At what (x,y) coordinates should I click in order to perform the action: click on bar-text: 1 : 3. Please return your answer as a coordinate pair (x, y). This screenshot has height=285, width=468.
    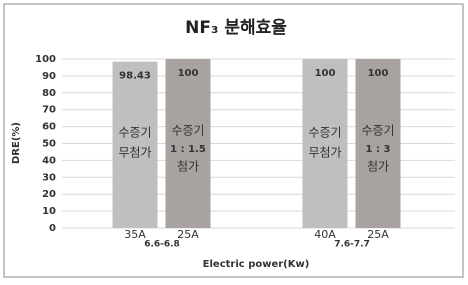
    Looking at the image, I should click on (378, 149).